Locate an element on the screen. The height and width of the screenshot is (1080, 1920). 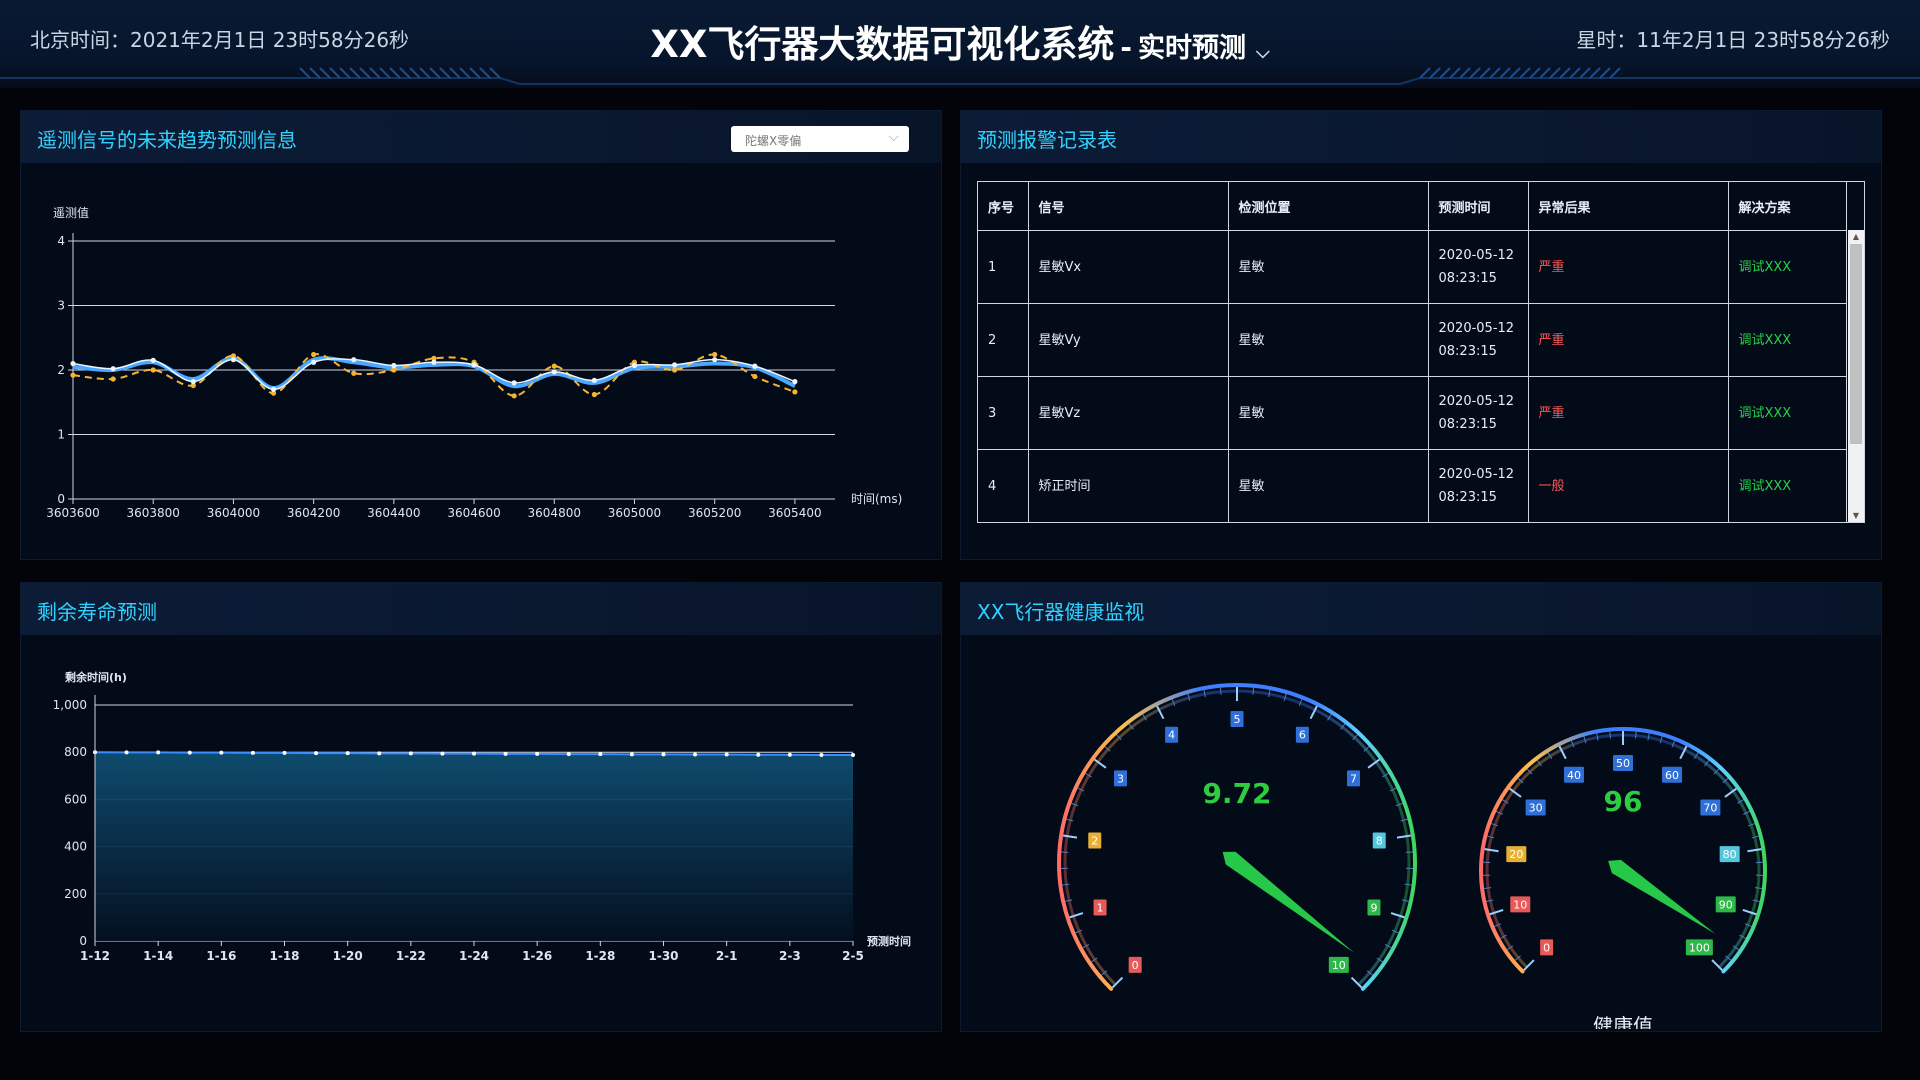
col-header-consequence: 异常后果 is located at coordinates (1628, 206).